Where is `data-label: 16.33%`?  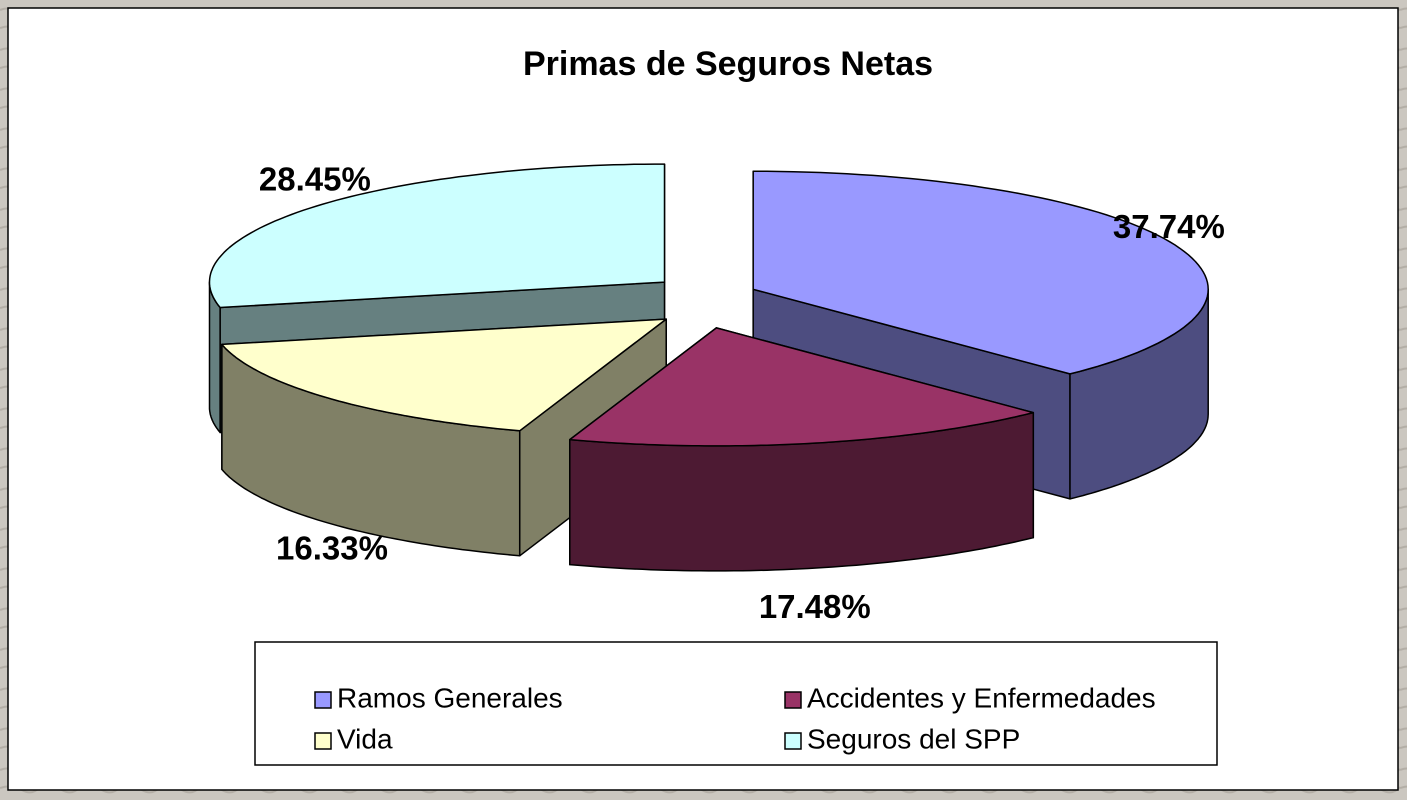 data-label: 16.33% is located at coordinates (332, 548).